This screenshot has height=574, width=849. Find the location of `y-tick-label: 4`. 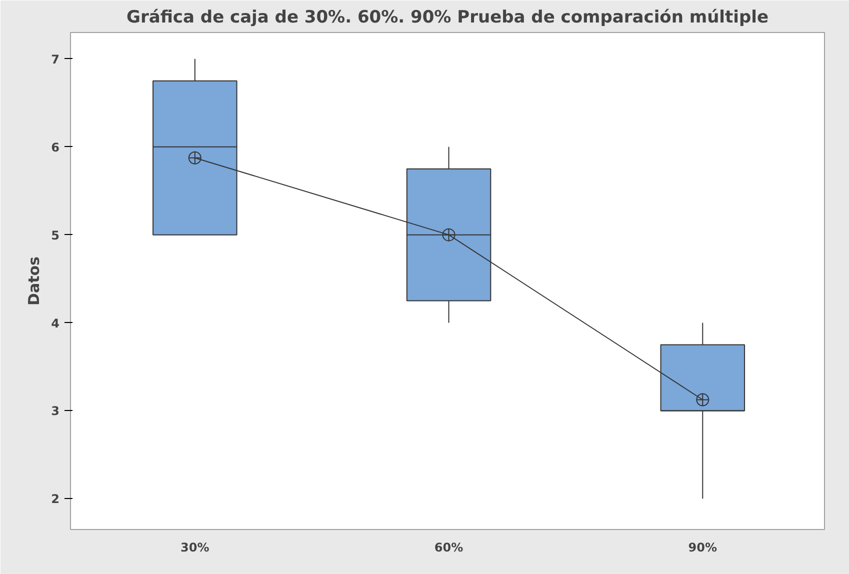

y-tick-label: 4 is located at coordinates (55, 323).